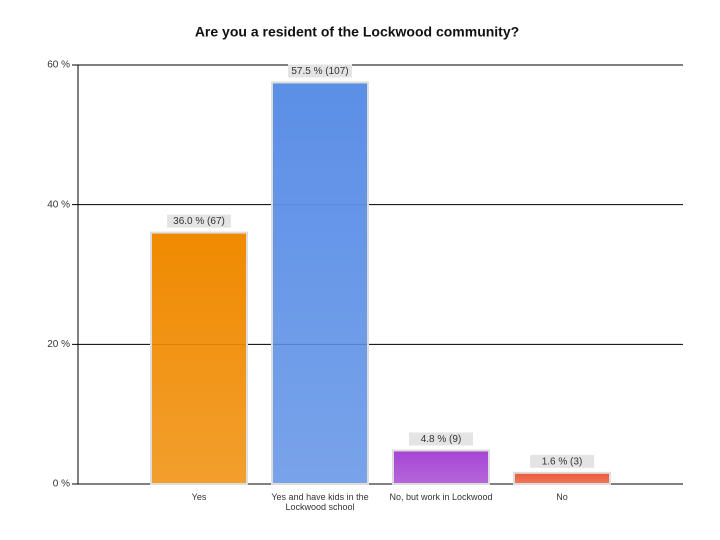 This screenshot has height=540, width=720. What do you see at coordinates (562, 497) in the screenshot?
I see `x-tick-label: No` at bounding box center [562, 497].